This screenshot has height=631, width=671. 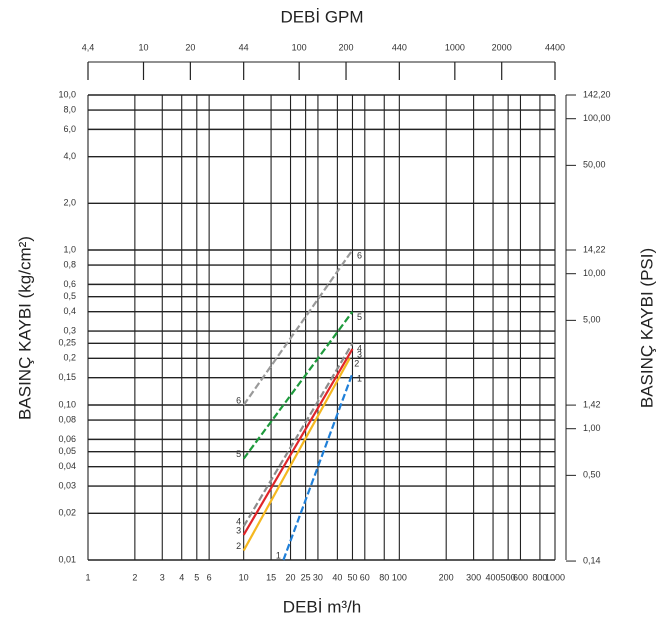 I want to click on x-tick-label: 50, so click(x=352, y=577).